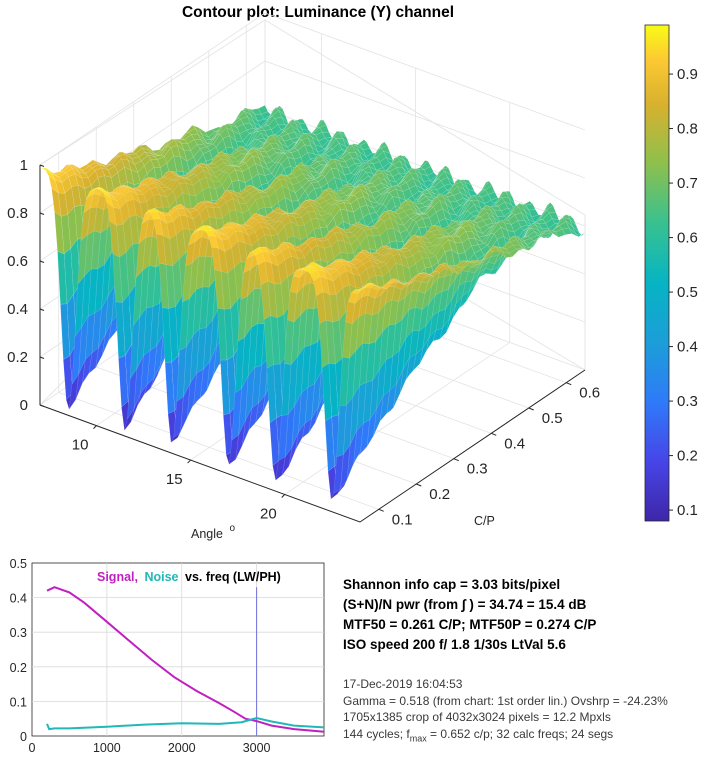 The image size is (702, 761). I want to click on angle-axis-ticks: 10 15 20, so click(179, 473).